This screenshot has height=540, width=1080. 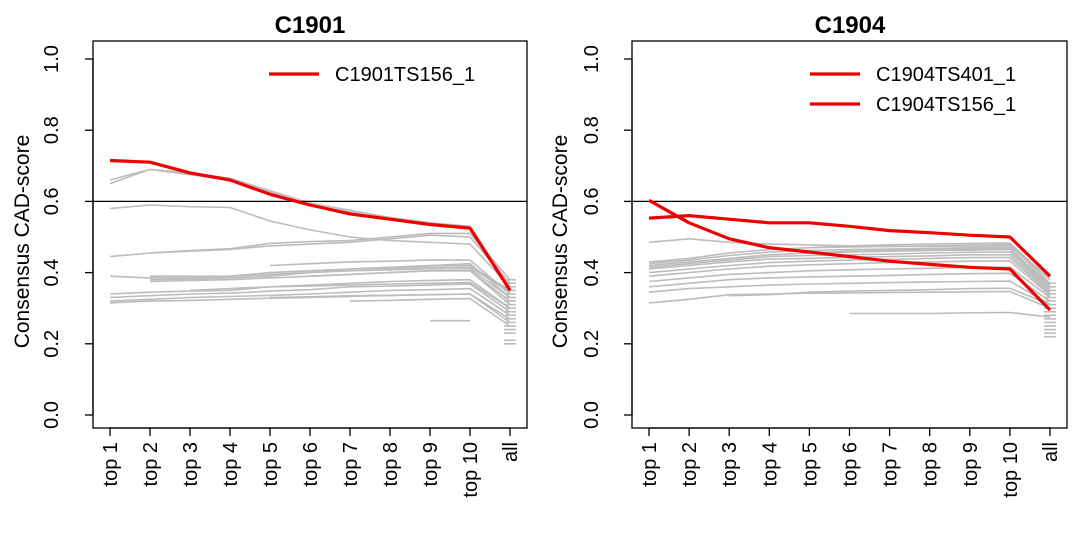 I want to click on chart-title: C1904, so click(x=850, y=25).